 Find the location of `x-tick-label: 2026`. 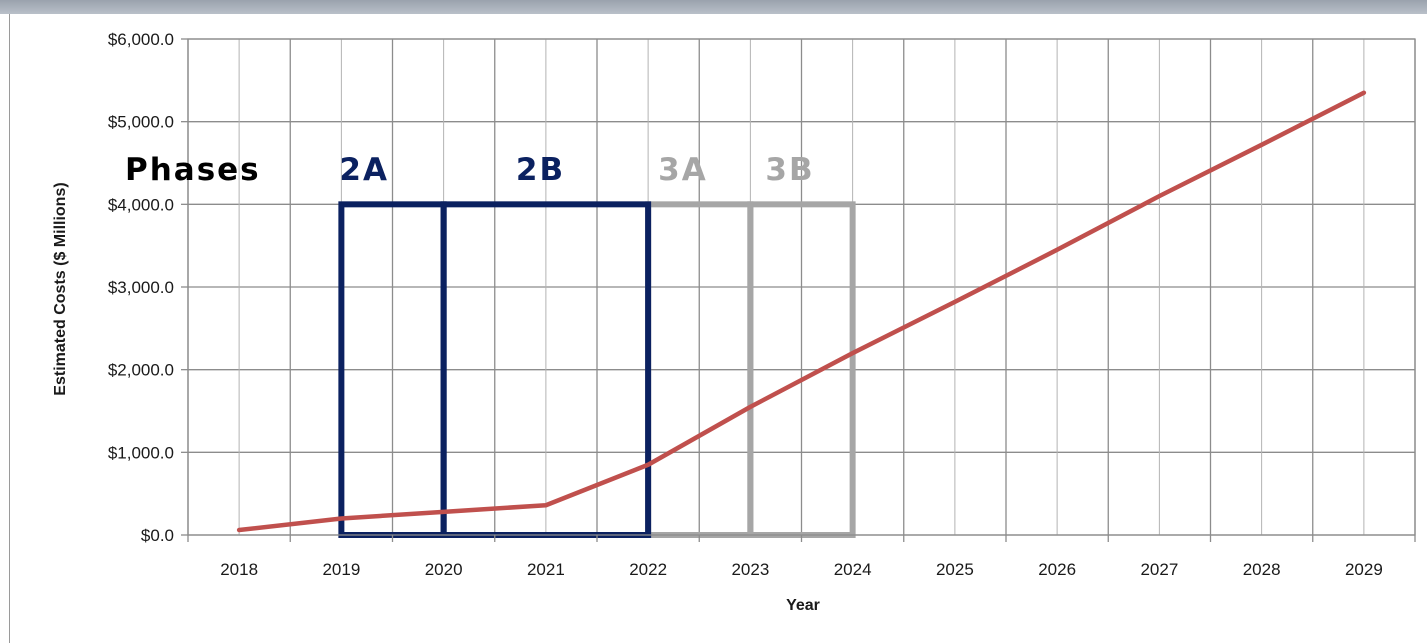

x-tick-label: 2026 is located at coordinates (1057, 569).